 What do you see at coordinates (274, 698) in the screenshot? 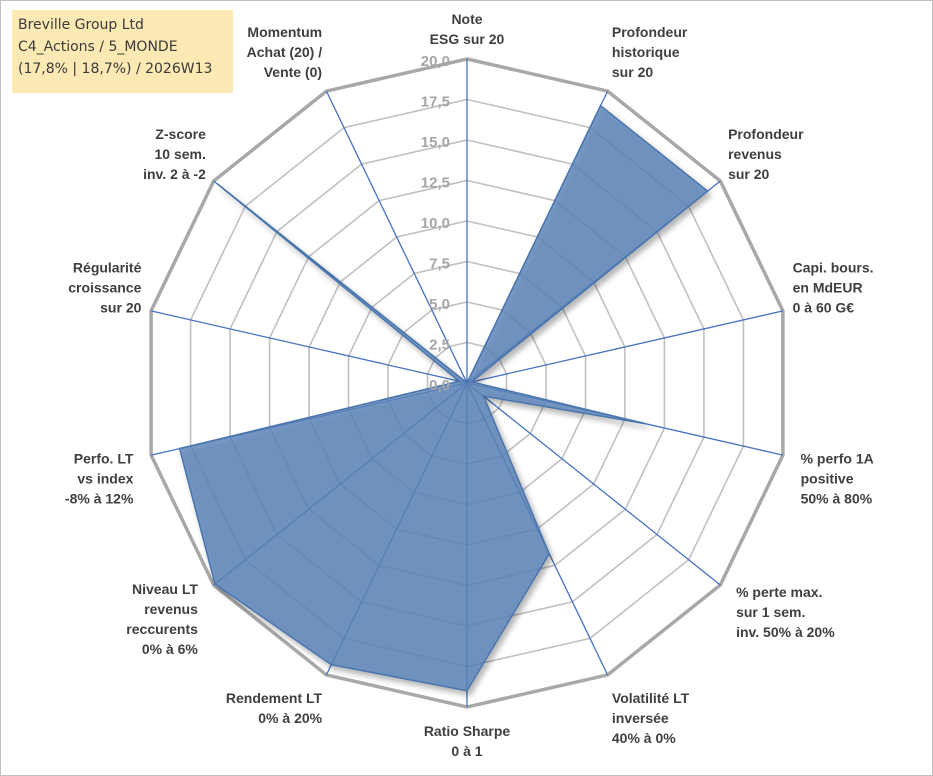
I see `axis-label-line: Rendement LT` at bounding box center [274, 698].